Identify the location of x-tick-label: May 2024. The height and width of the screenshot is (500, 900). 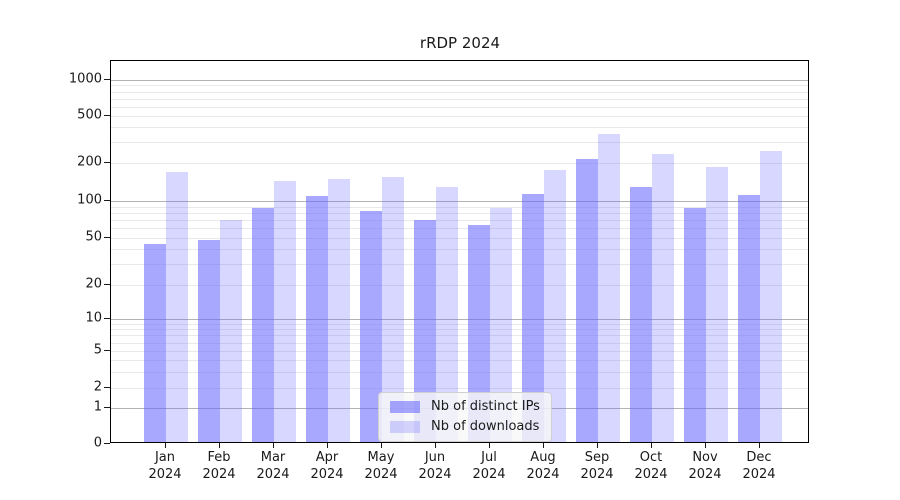
(381, 466).